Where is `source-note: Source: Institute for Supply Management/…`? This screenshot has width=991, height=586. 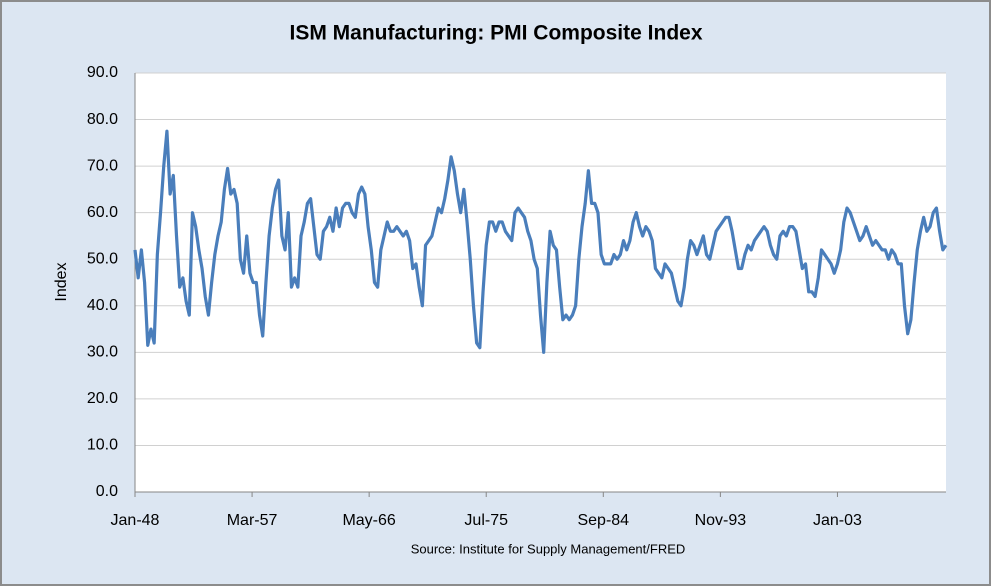
source-note: Source: Institute for Supply Management/… is located at coordinates (548, 548).